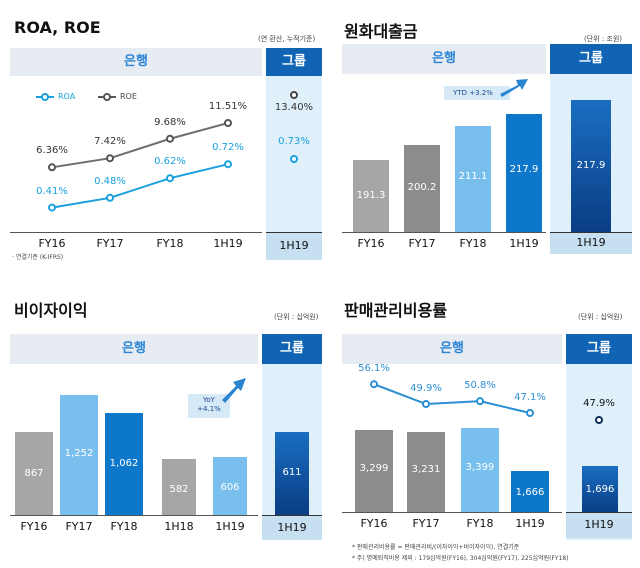 Image resolution: width=640 pixels, height=568 pixels. What do you see at coordinates (294, 62) in the screenshot?
I see `roa-group-header: 그룹` at bounding box center [294, 62].